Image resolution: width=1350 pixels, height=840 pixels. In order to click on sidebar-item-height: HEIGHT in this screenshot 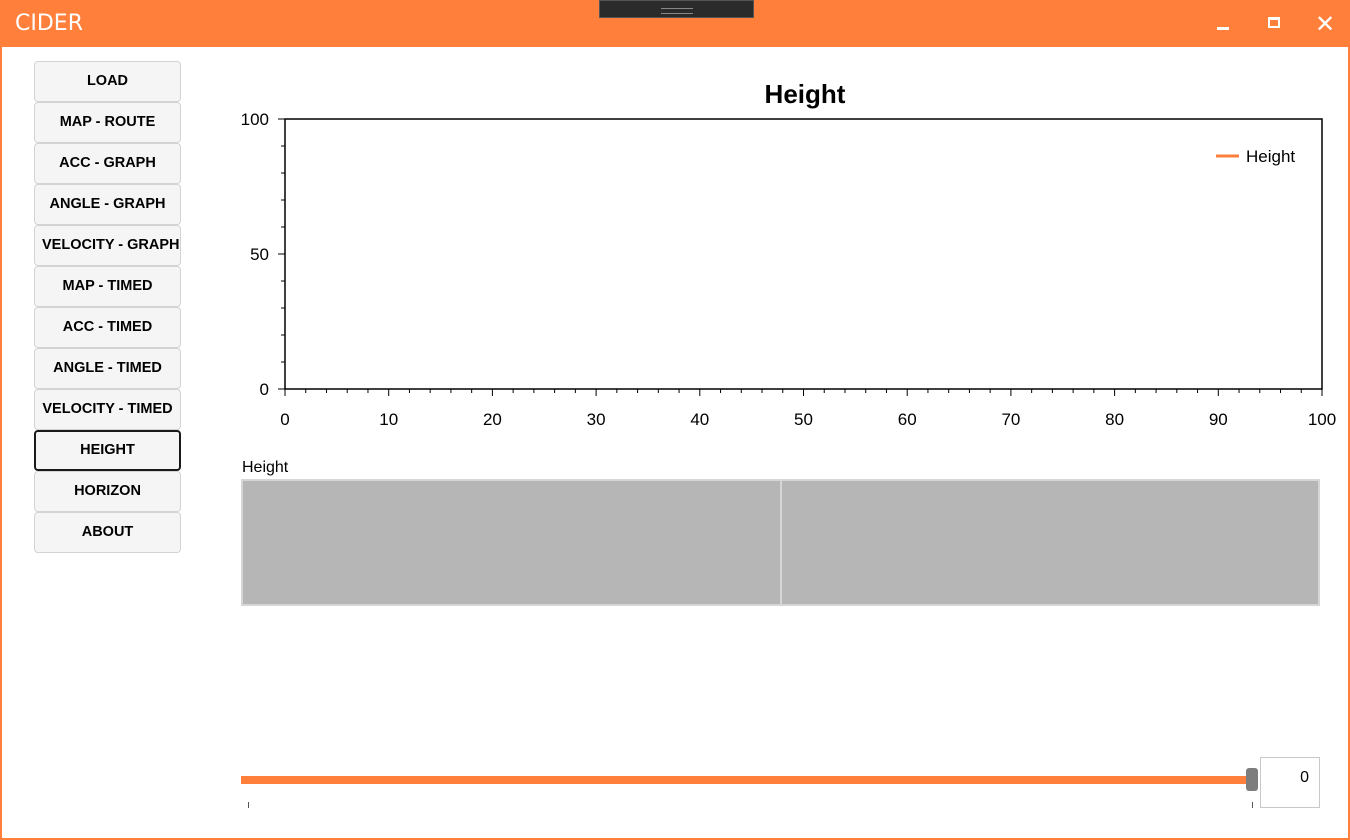, I will do `click(107, 450)`.